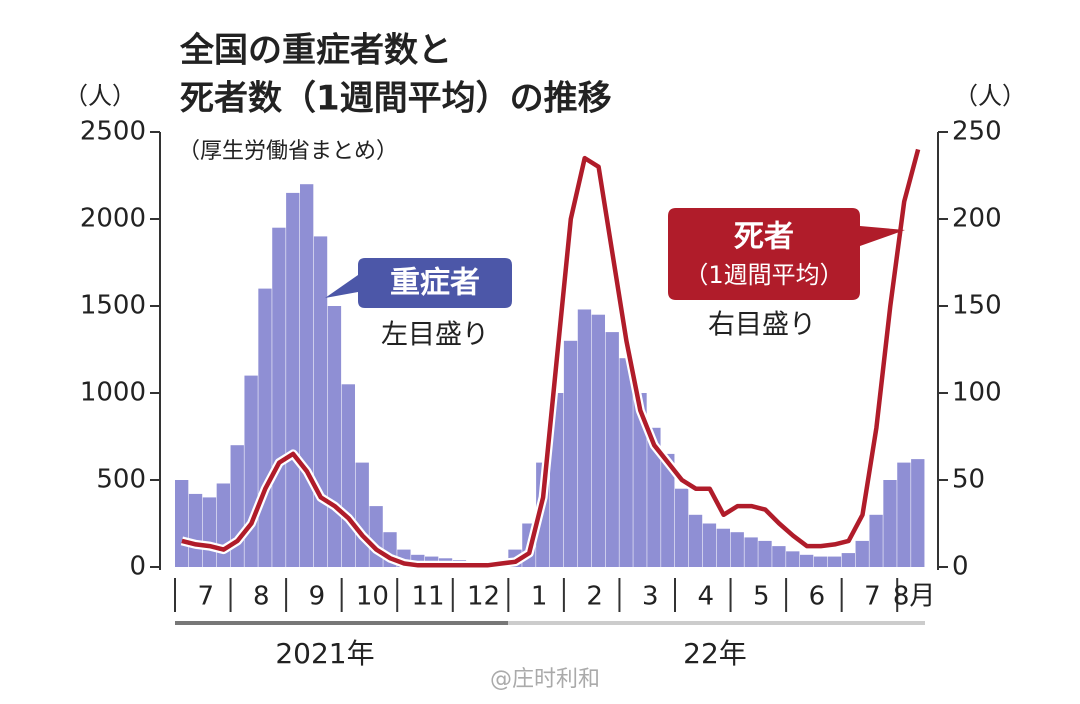 The height and width of the screenshot is (704, 1080). What do you see at coordinates (113, 393) in the screenshot?
I see `y-tick-label: 1000` at bounding box center [113, 393].